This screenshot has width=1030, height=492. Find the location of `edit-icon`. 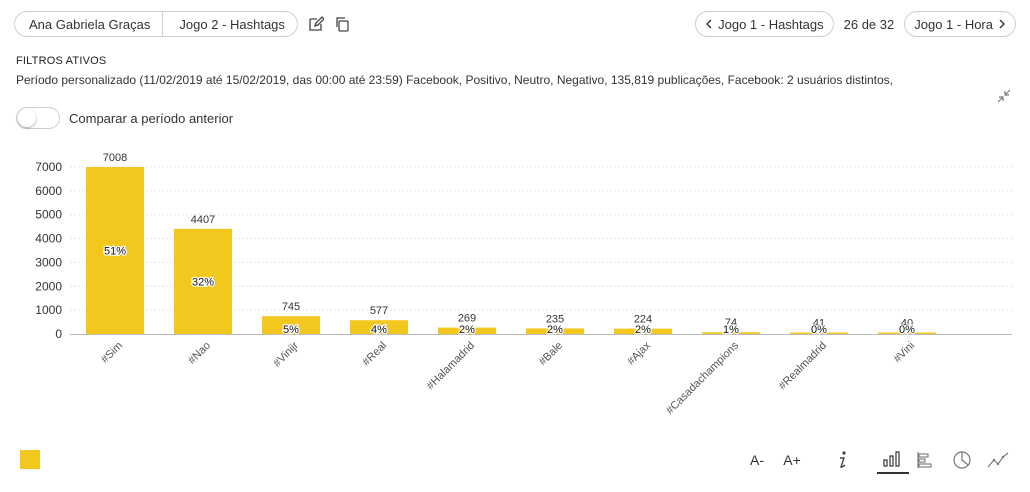

edit-icon is located at coordinates (316, 24).